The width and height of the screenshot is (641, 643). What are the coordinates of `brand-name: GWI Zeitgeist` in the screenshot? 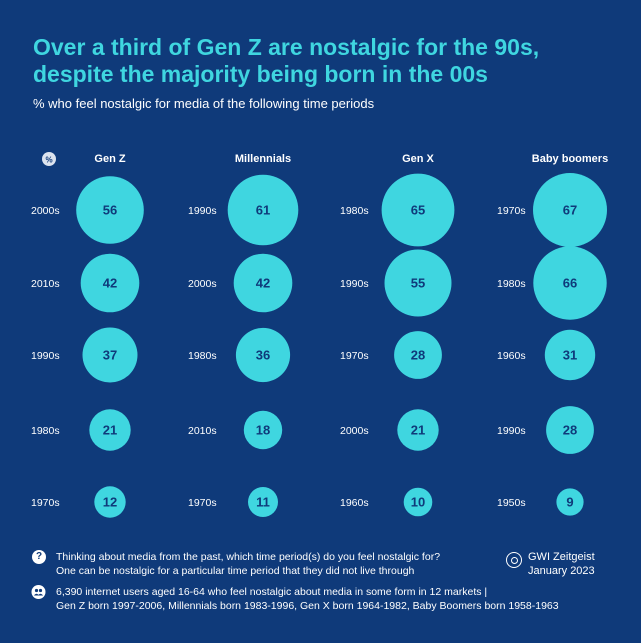 It's located at (561, 557).